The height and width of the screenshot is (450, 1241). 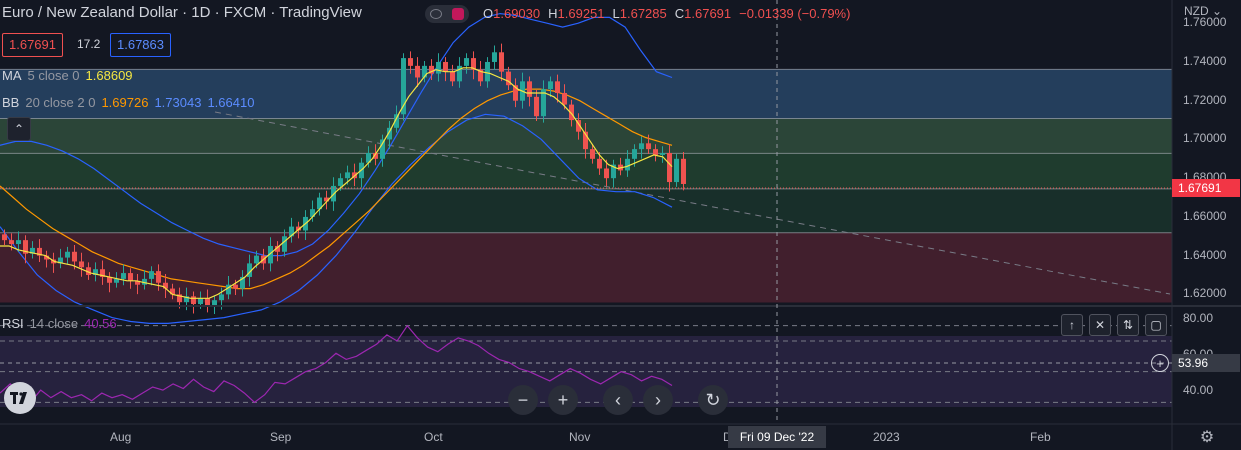 I want to click on rsi-label: RSI, so click(x=13, y=323).